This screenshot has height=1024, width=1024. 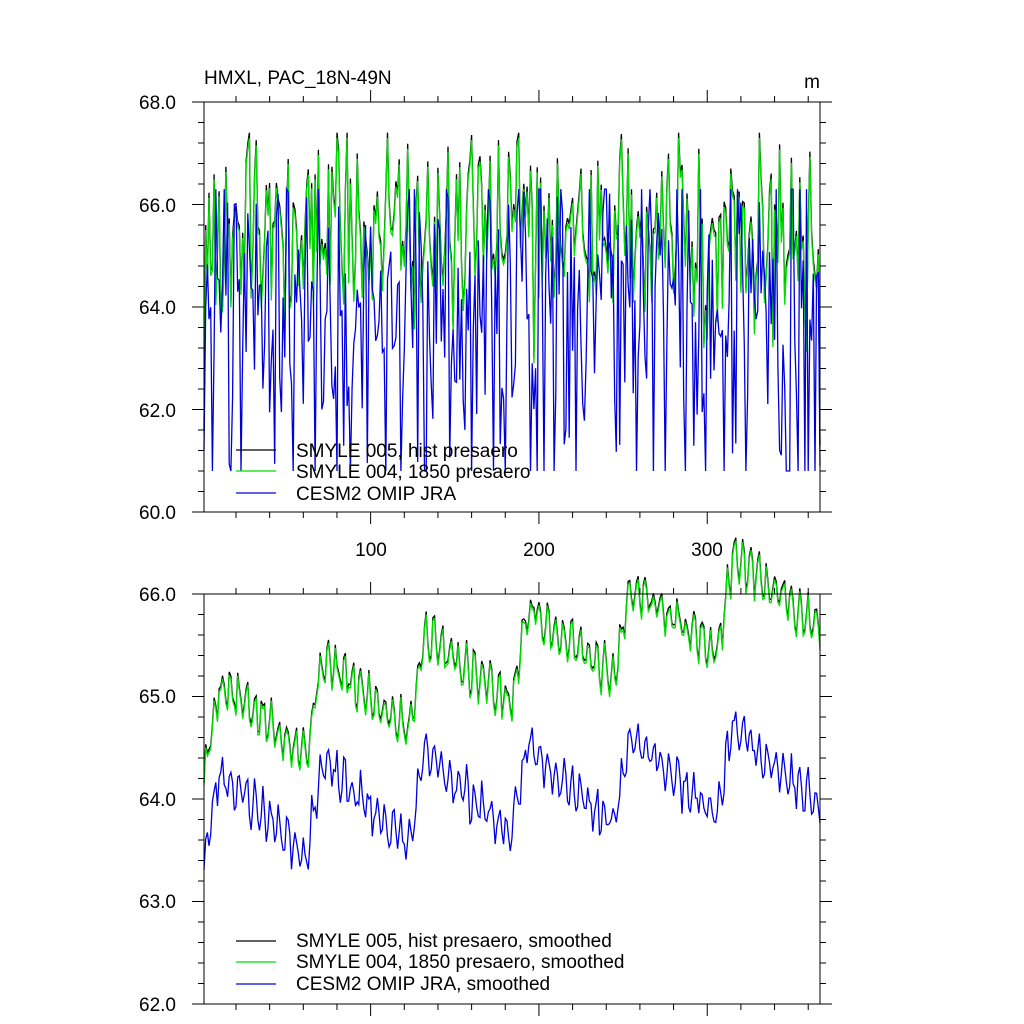 I want to click on legend-label: SMYLE 004, 1850 presaero, smoothed, so click(x=460, y=962).